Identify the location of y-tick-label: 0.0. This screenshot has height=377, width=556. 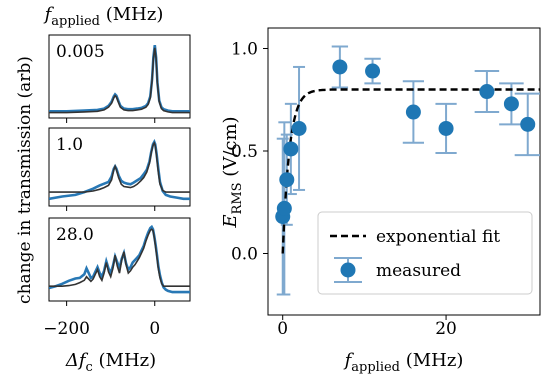
(244, 255).